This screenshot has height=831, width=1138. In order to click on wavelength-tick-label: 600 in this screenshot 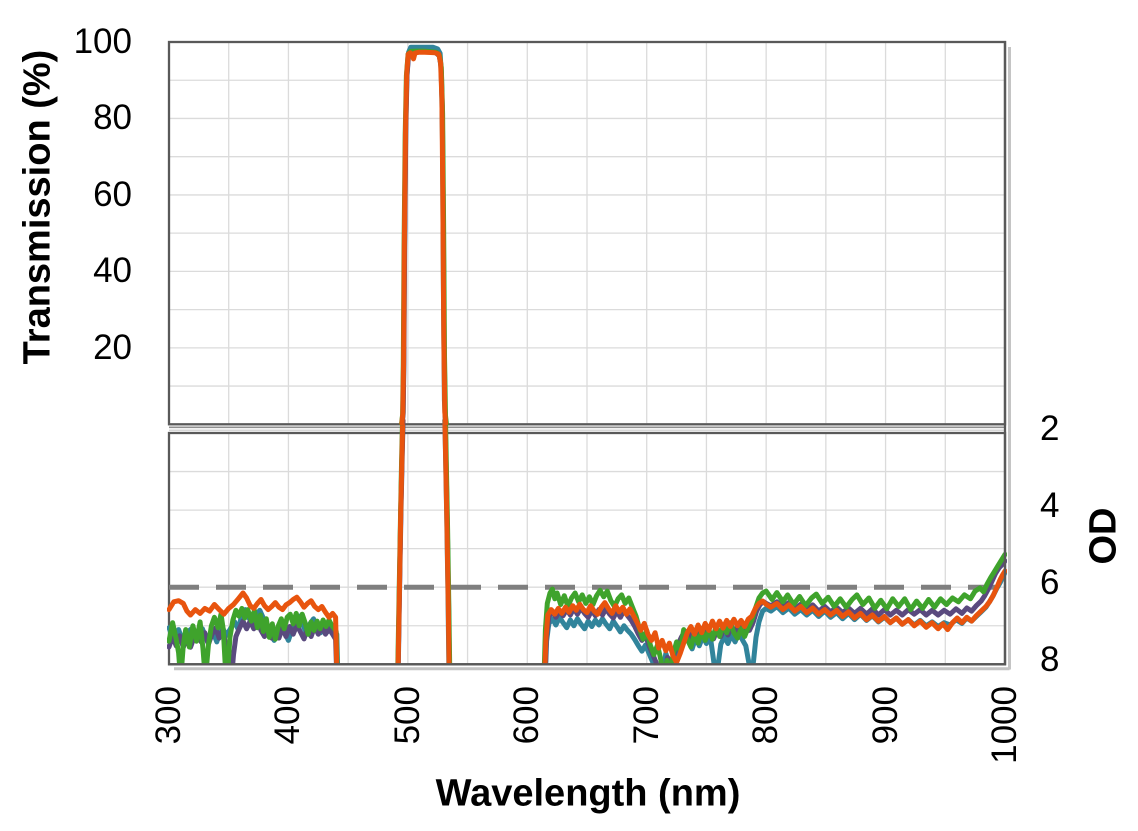, I will do `click(527, 715)`.